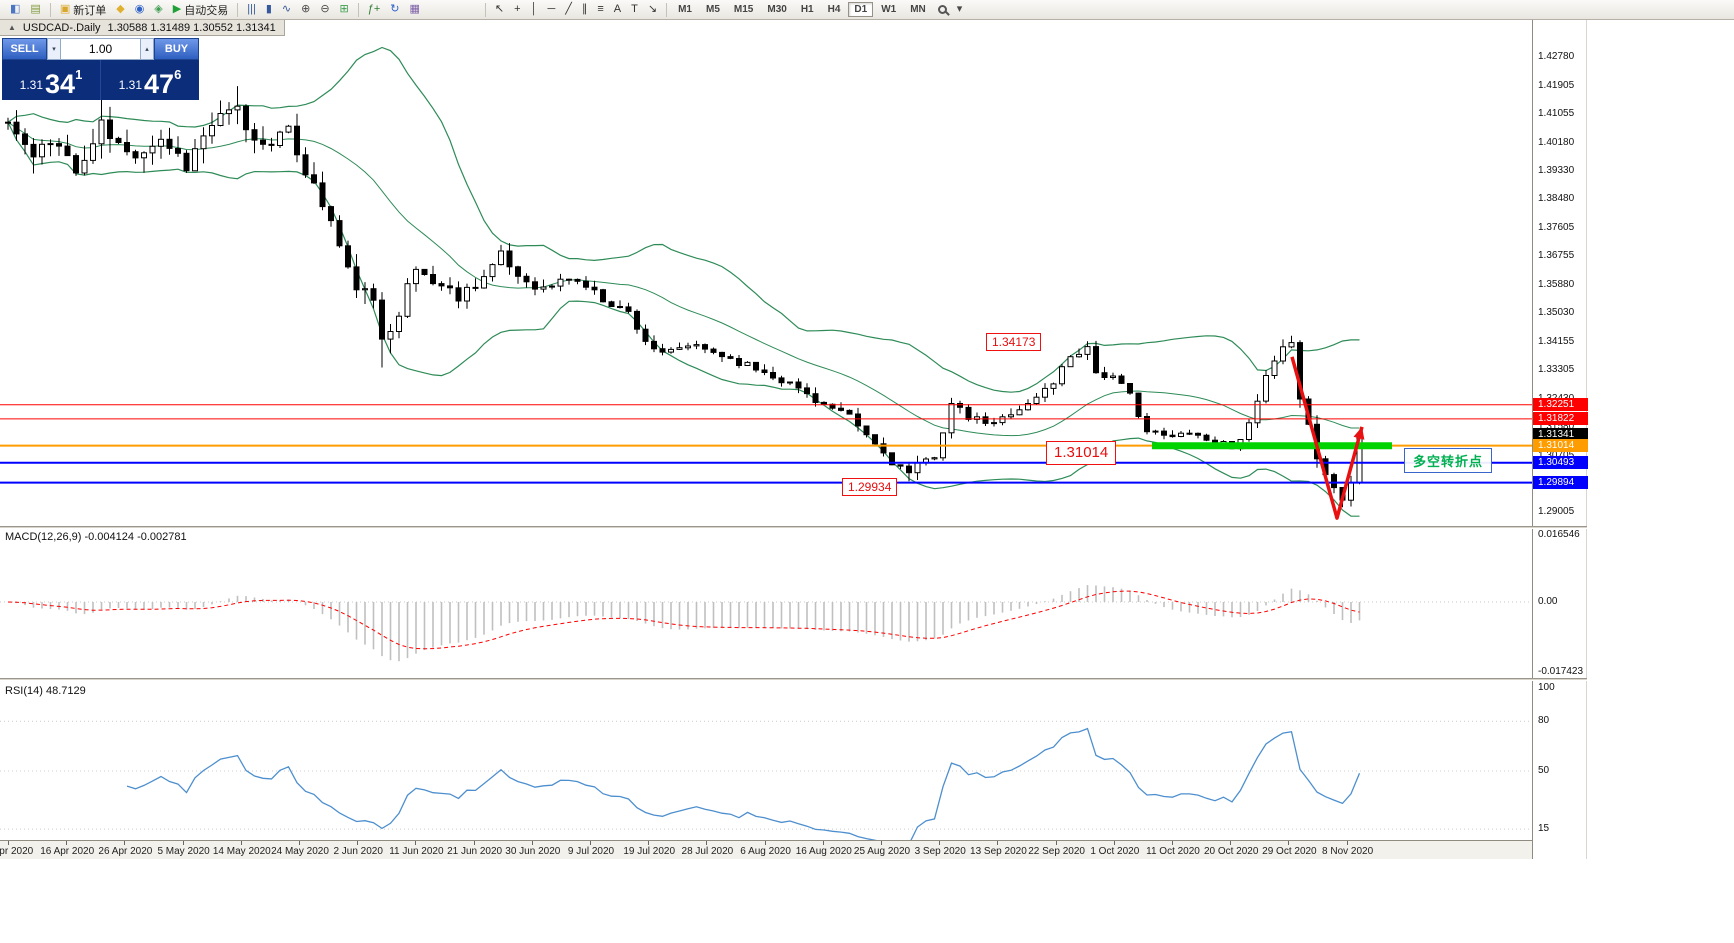 Image resolution: width=1734 pixels, height=943 pixels. I want to click on timeframe-h4-button: H4, so click(834, 9).